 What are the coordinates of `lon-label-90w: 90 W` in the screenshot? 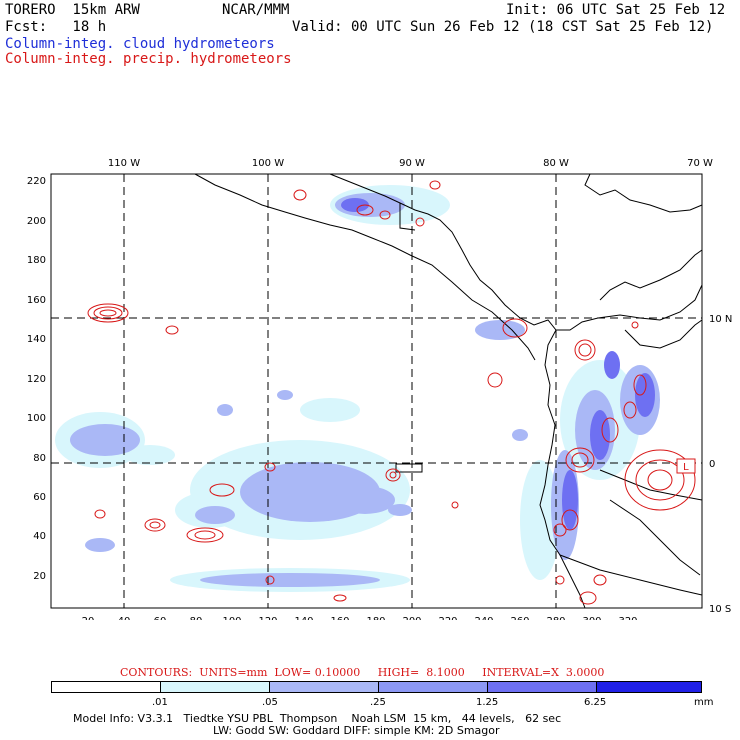 It's located at (412, 163).